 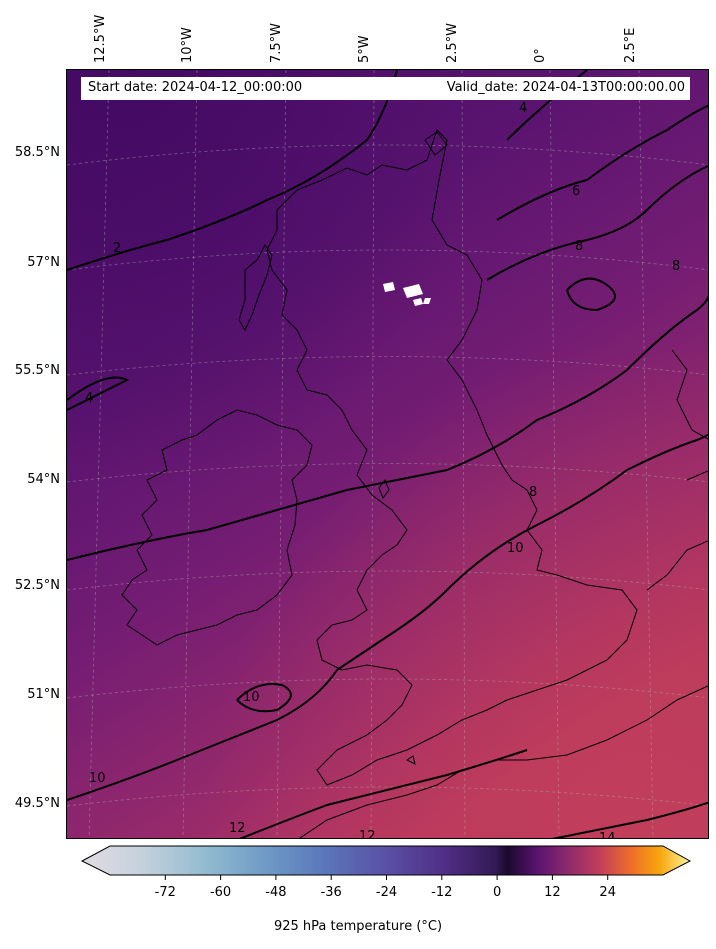 I want to click on valid-date-text: Valid_date: 2024-04-13T00:00:00.00, so click(x=565, y=87).